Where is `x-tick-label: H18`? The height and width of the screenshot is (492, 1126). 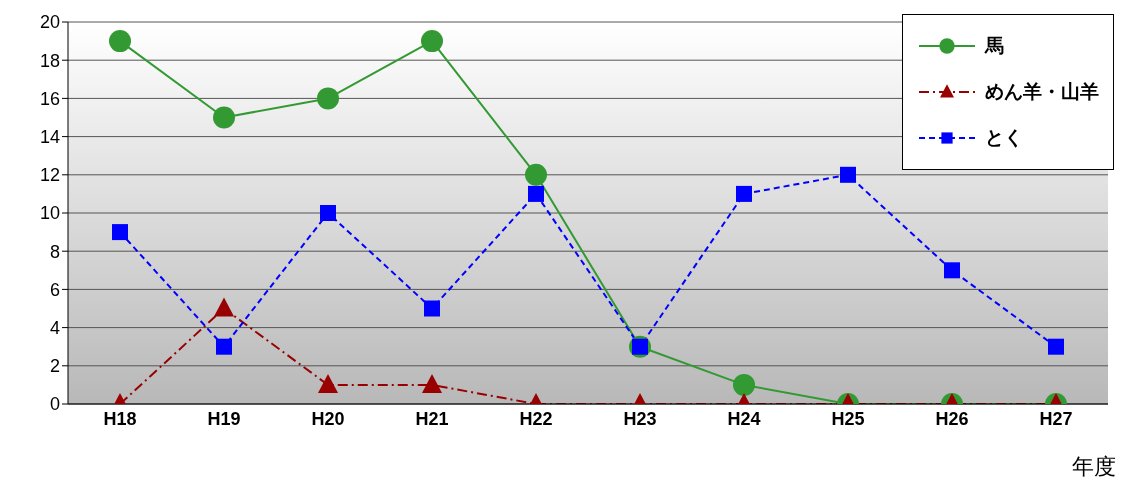 x-tick-label: H18 is located at coordinates (120, 418).